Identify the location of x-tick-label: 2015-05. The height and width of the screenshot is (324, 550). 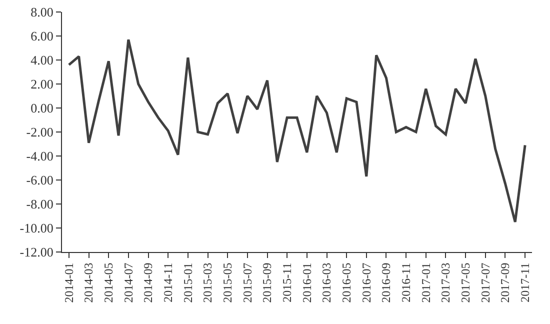
(227, 282).